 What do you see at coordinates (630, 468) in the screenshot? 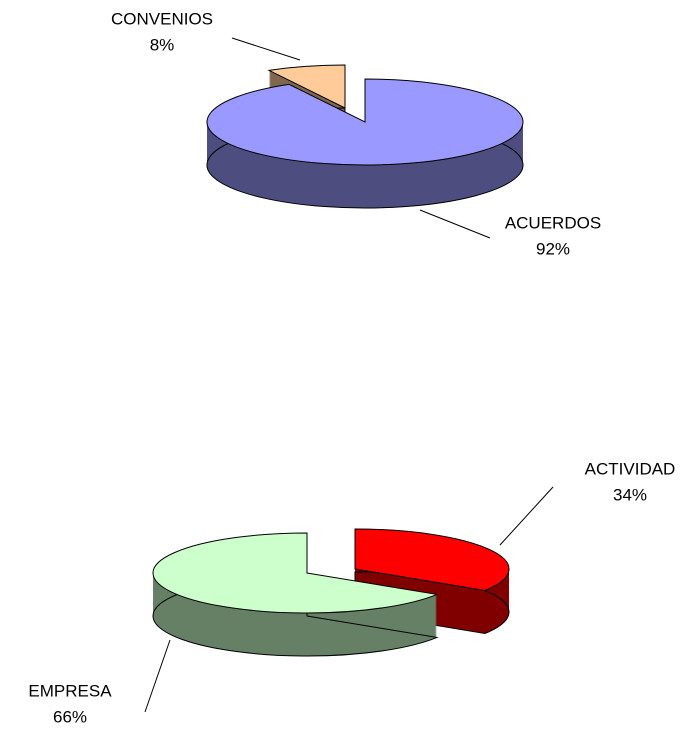
I see `slice-label: ACTIVIDAD` at bounding box center [630, 468].